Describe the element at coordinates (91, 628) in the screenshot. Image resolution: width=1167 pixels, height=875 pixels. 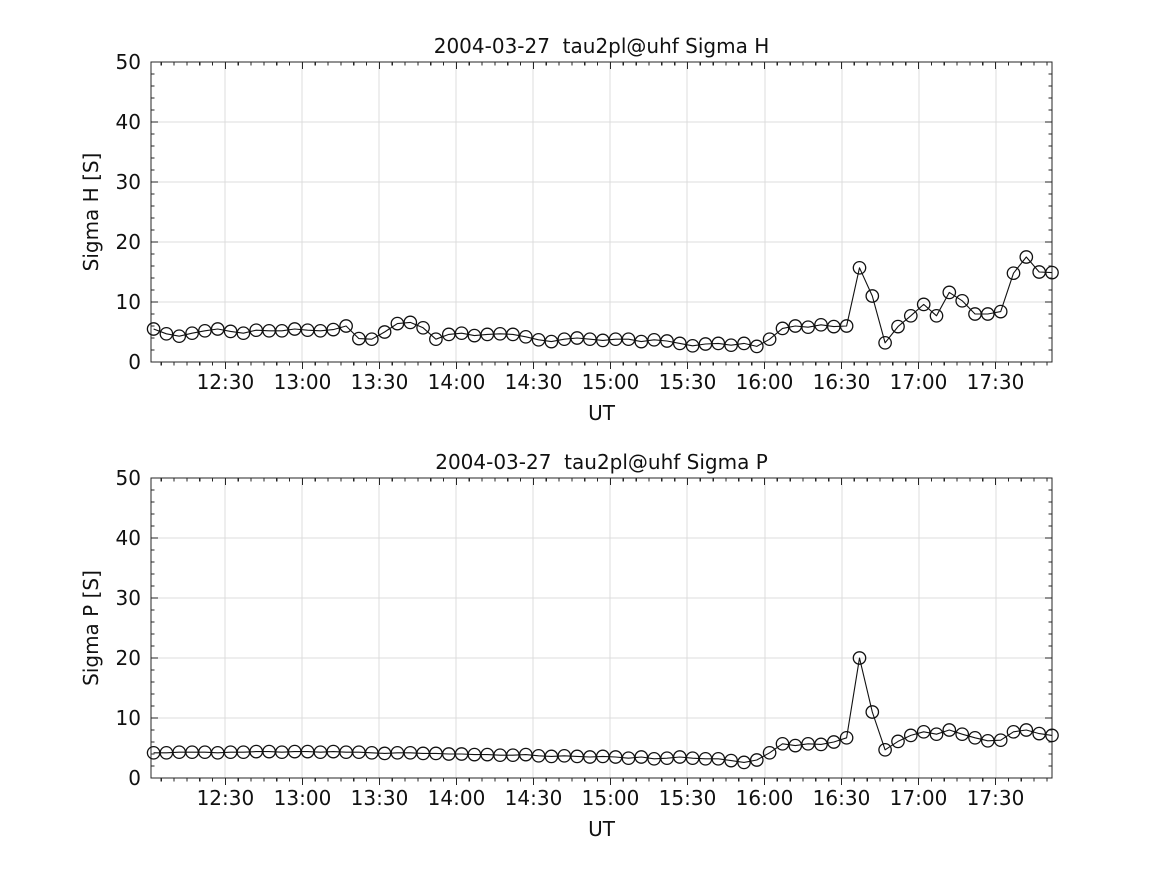
I see `y-axis-label: Sigma P [S]` at that location.